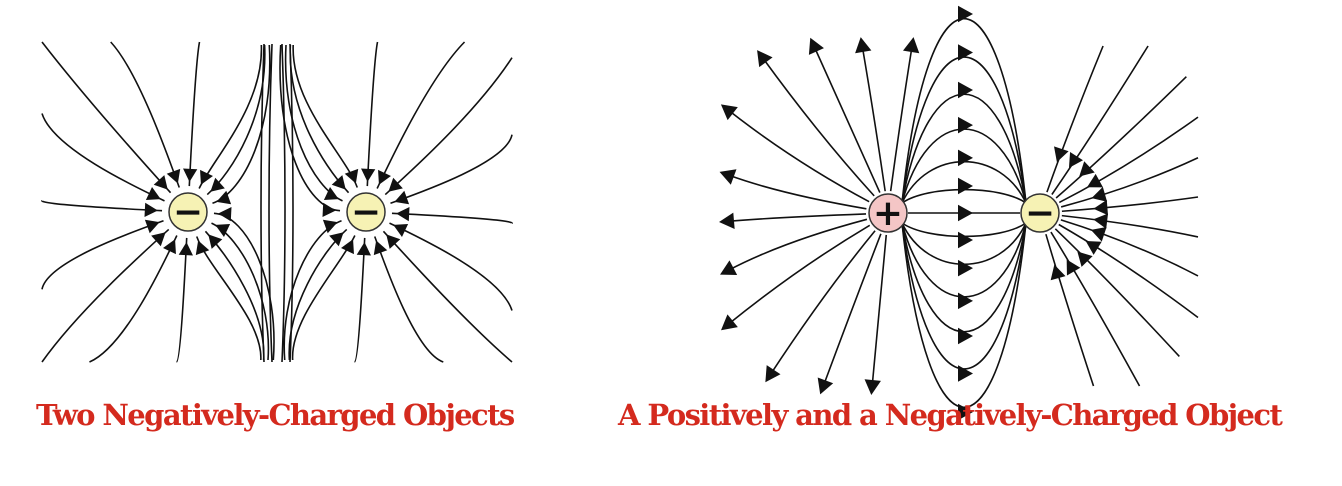  What do you see at coordinates (188, 212) in the screenshot?
I see `negative-charge-left-a-body` at bounding box center [188, 212].